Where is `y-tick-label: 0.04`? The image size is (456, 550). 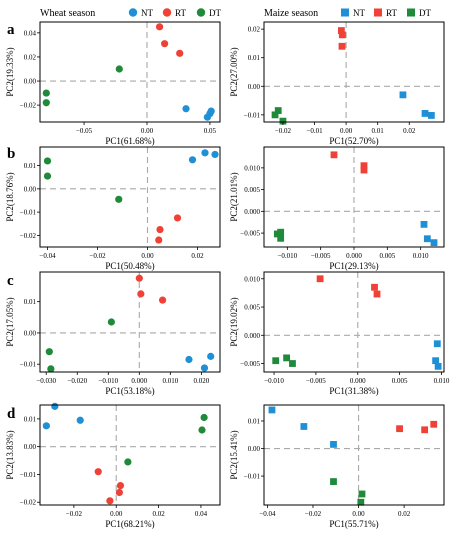
y-tick-label: 0.04 is located at coordinates (30, 33).